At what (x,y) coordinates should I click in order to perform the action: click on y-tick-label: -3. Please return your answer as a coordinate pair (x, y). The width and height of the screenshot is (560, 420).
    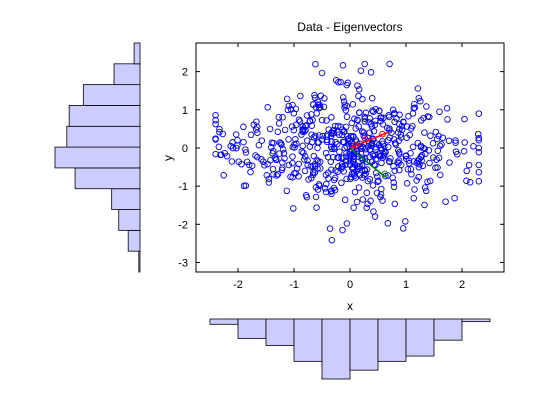
    Looking at the image, I should click on (183, 263).